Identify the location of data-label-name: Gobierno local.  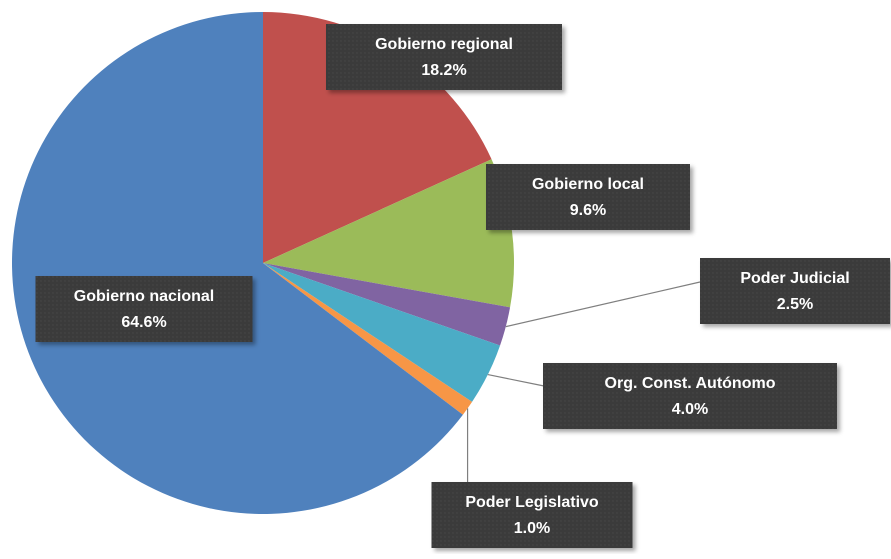
(588, 184).